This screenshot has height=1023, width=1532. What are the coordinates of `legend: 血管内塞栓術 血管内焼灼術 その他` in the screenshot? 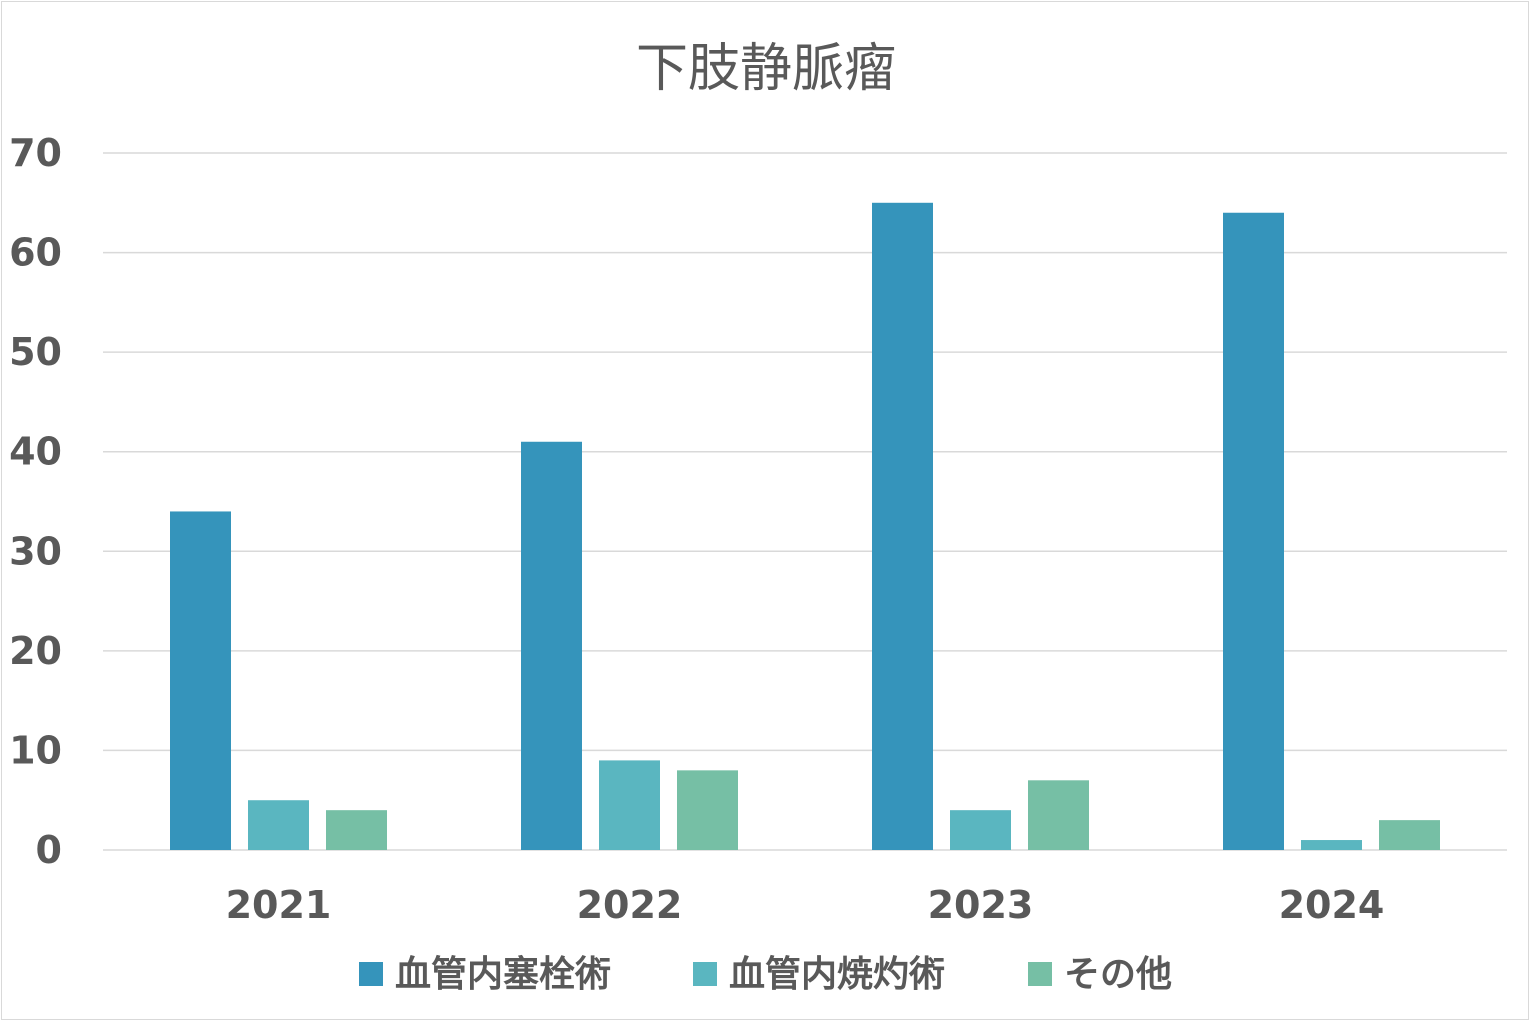 It's located at (765, 974).